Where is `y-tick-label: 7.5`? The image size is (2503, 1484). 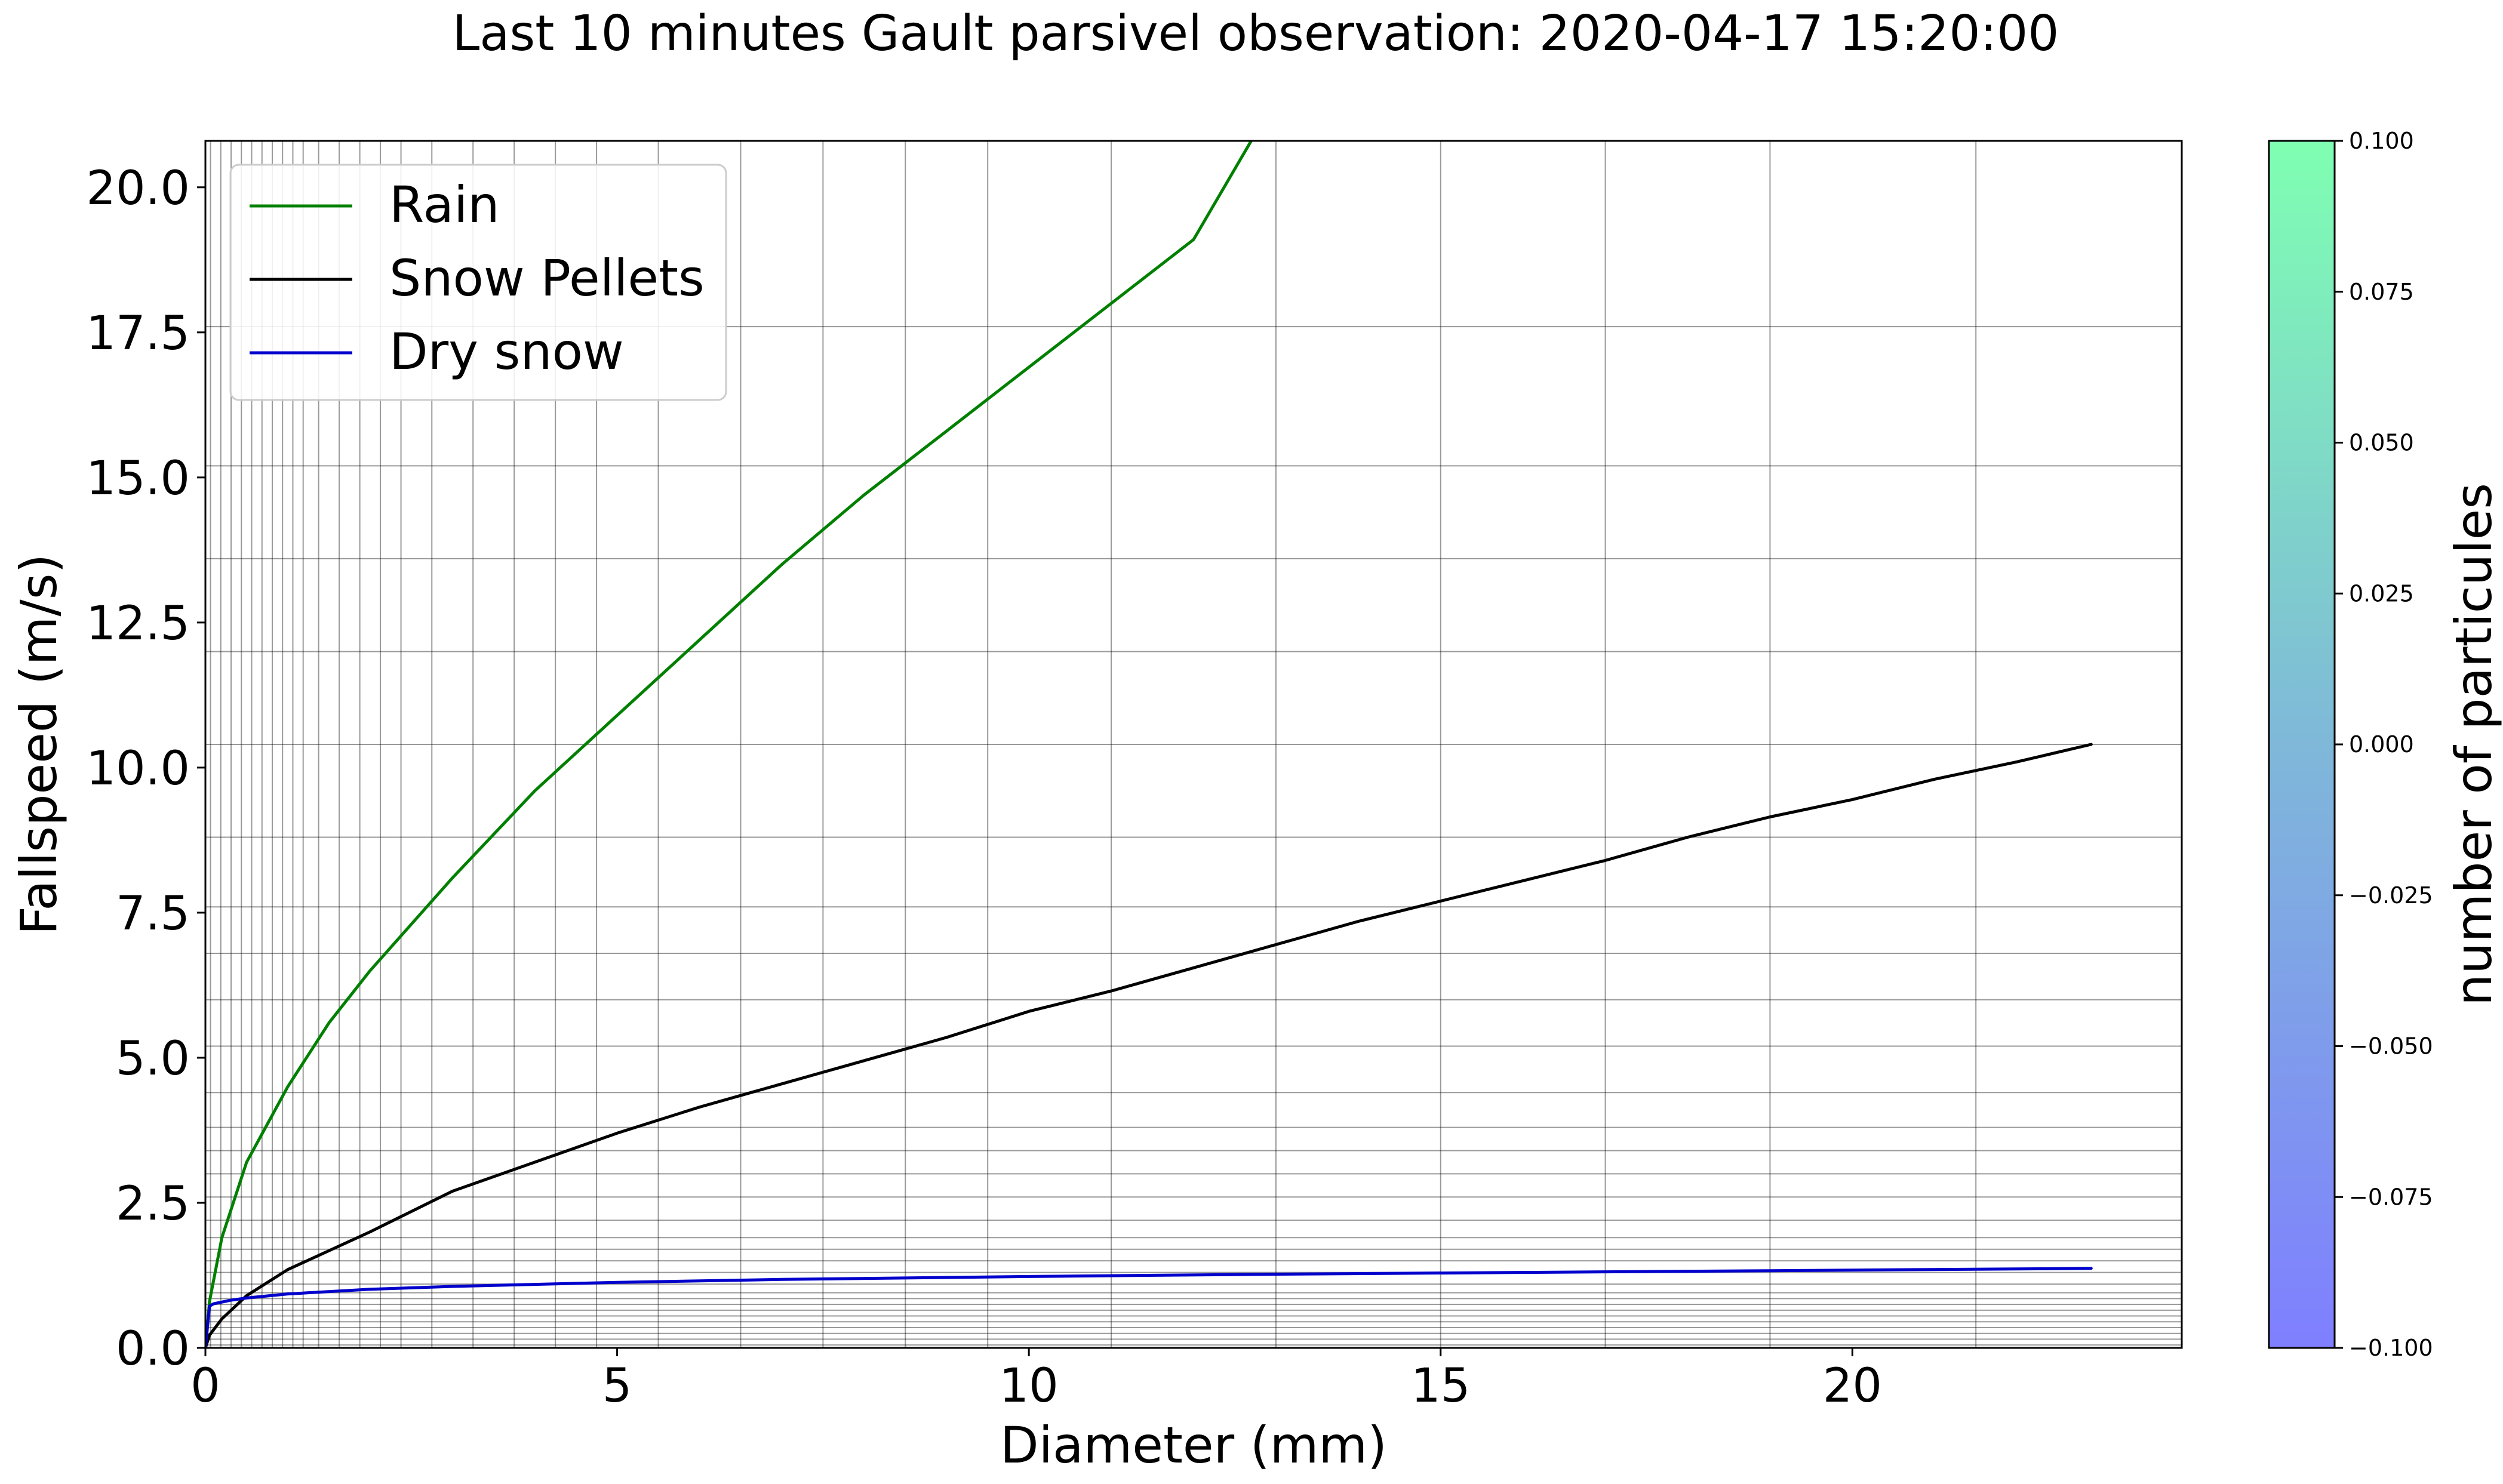
y-tick-label: 7.5 is located at coordinates (153, 914).